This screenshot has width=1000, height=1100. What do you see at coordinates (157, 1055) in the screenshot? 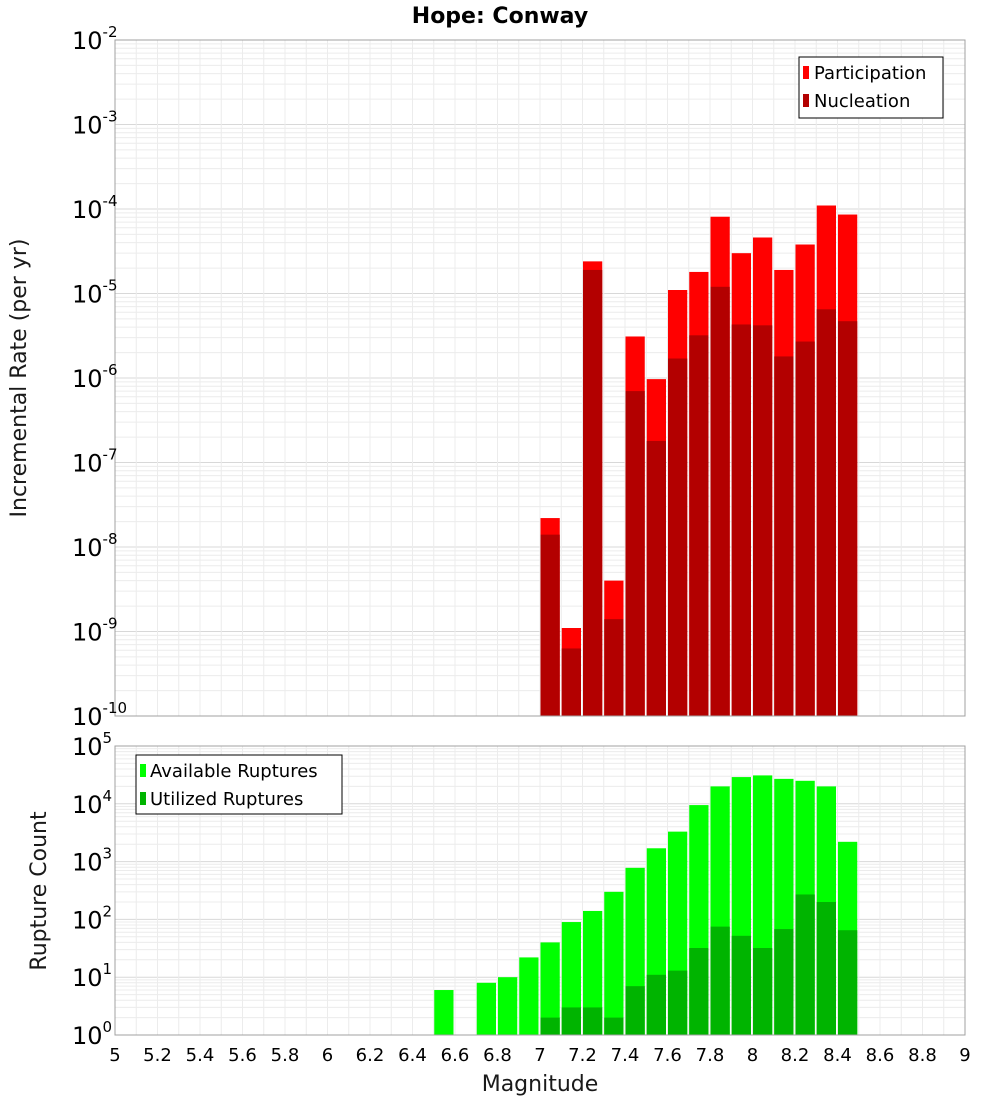
I see `x-tick-label: 5.2` at bounding box center [157, 1055].